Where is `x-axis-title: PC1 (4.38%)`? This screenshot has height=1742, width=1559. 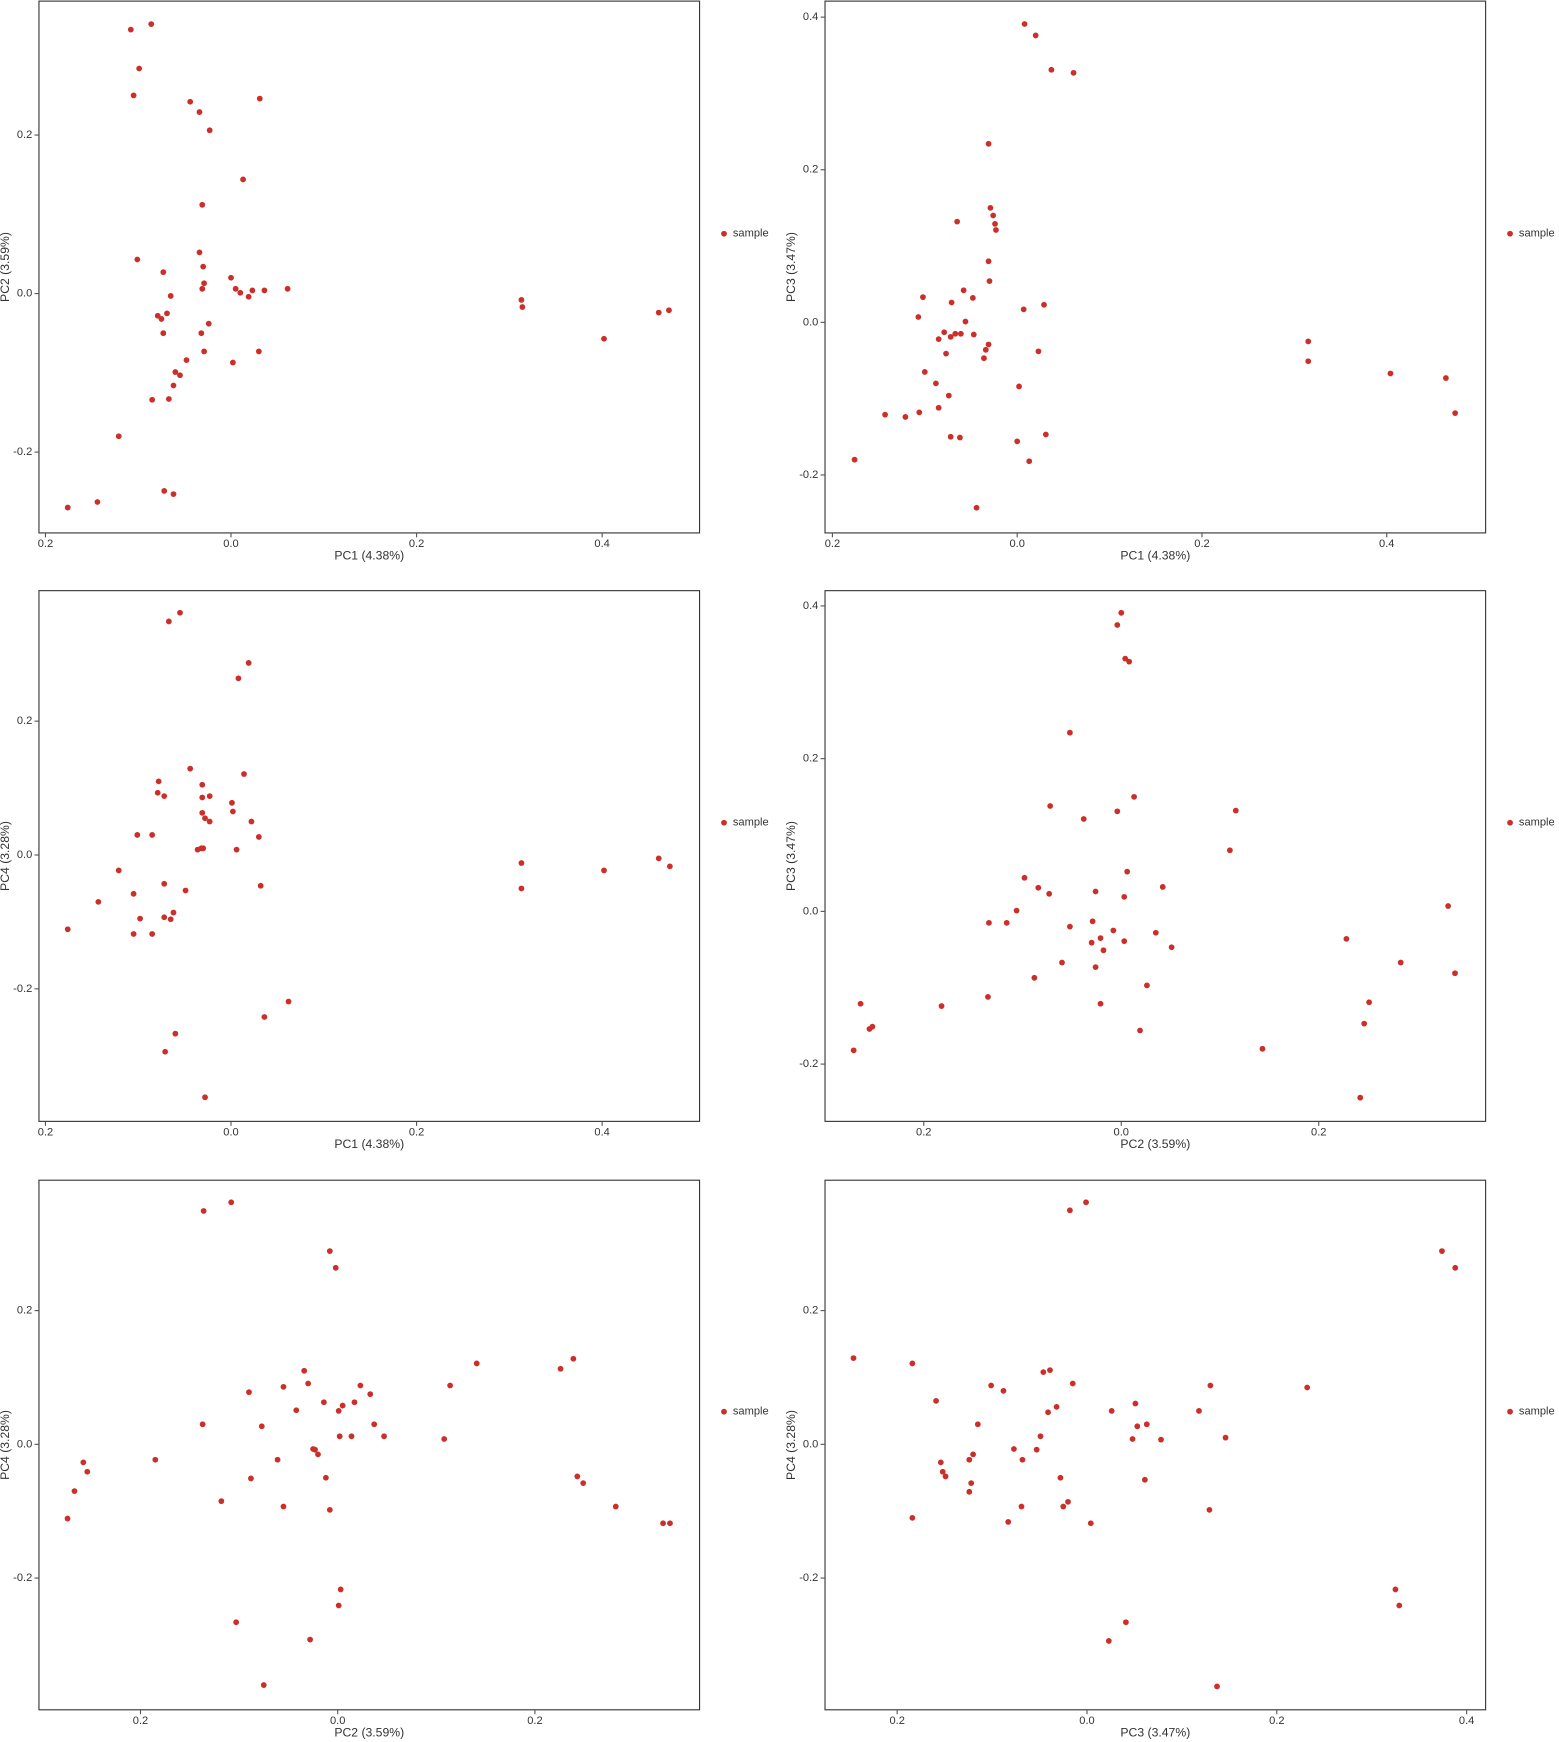 x-axis-title: PC1 (4.38%) is located at coordinates (369, 1144).